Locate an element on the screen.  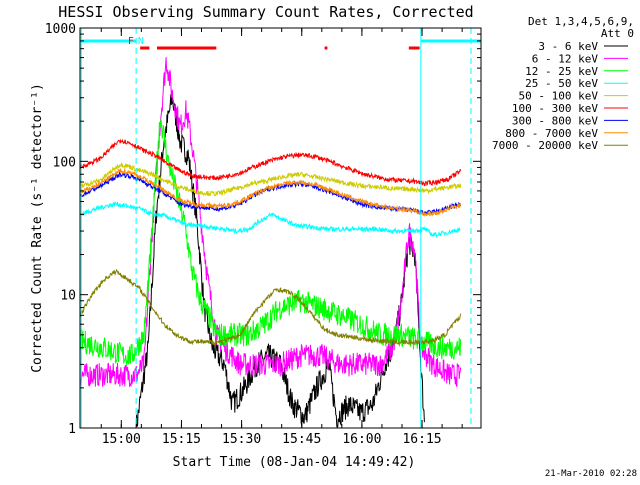
series-line-800-7000-kev is located at coordinates (270, 192).